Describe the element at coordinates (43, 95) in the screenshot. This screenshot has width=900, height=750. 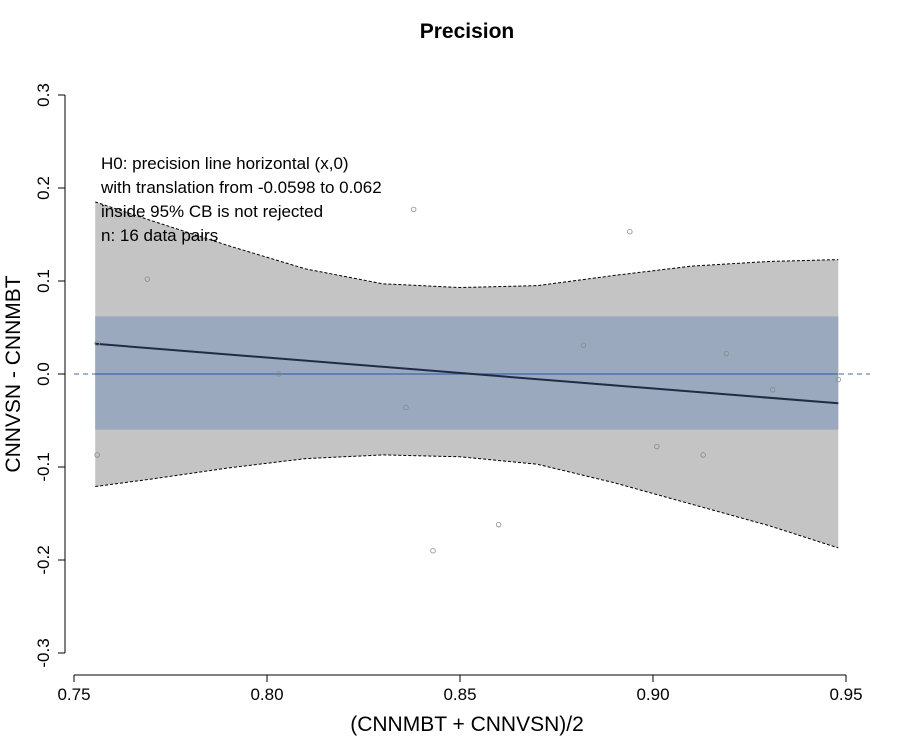
I see `y-tick-label: 0.3` at that location.